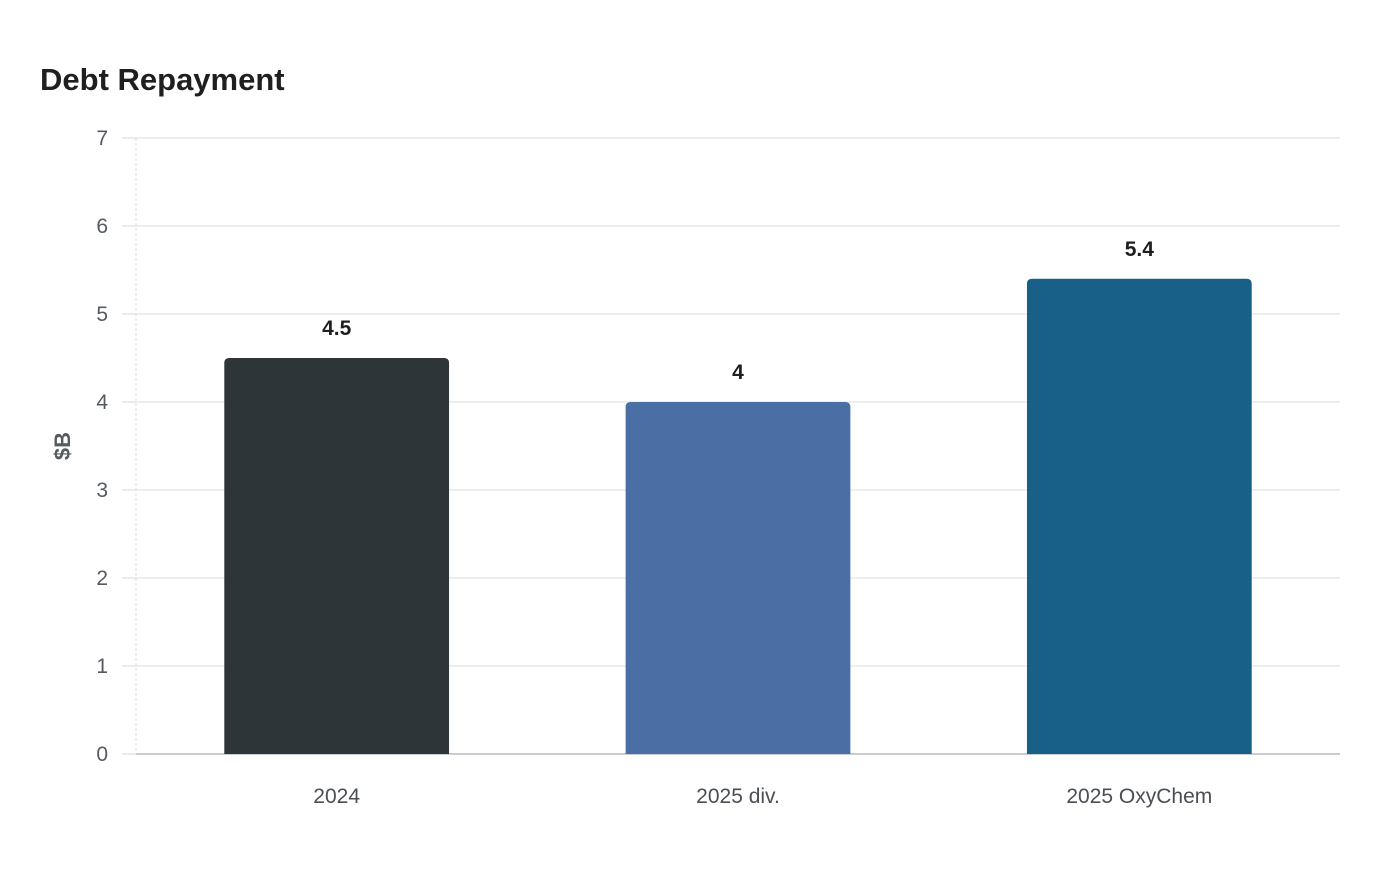 The height and width of the screenshot is (880, 1400). I want to click on y-tick-label: 1, so click(102, 666).